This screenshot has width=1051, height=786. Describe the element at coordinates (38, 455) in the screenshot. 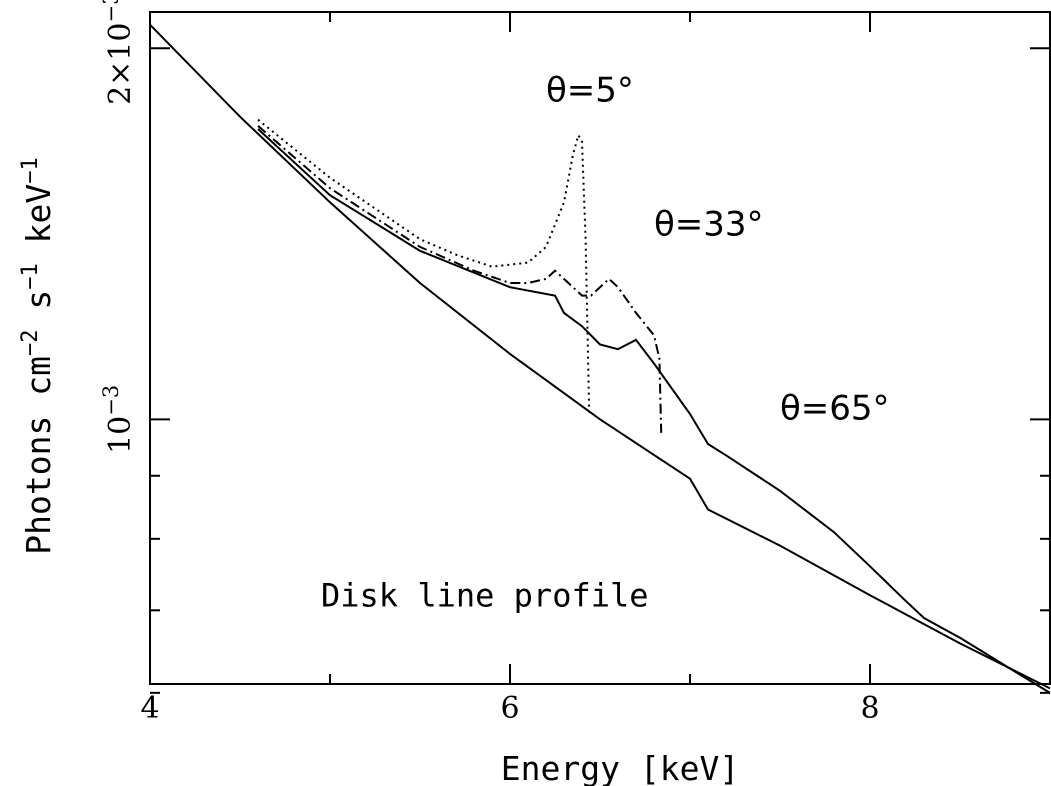

I see `y-axis-title-part: Photons cm` at that location.